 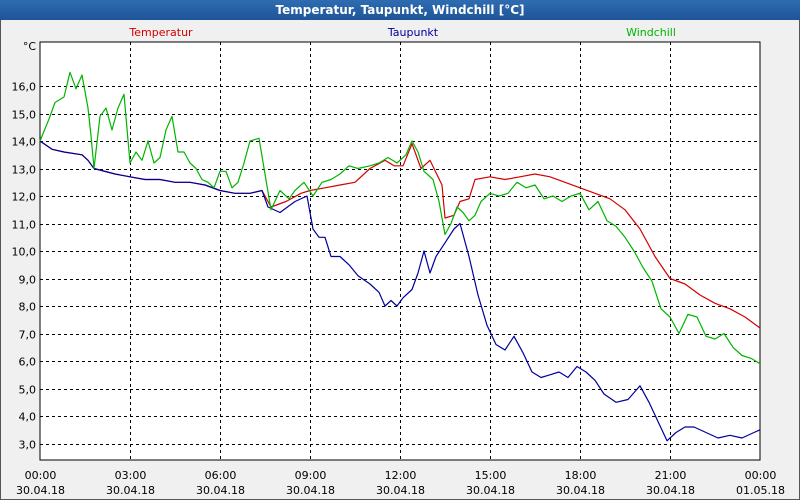 I want to click on y-tick-label: 6,0, so click(x=28, y=362).